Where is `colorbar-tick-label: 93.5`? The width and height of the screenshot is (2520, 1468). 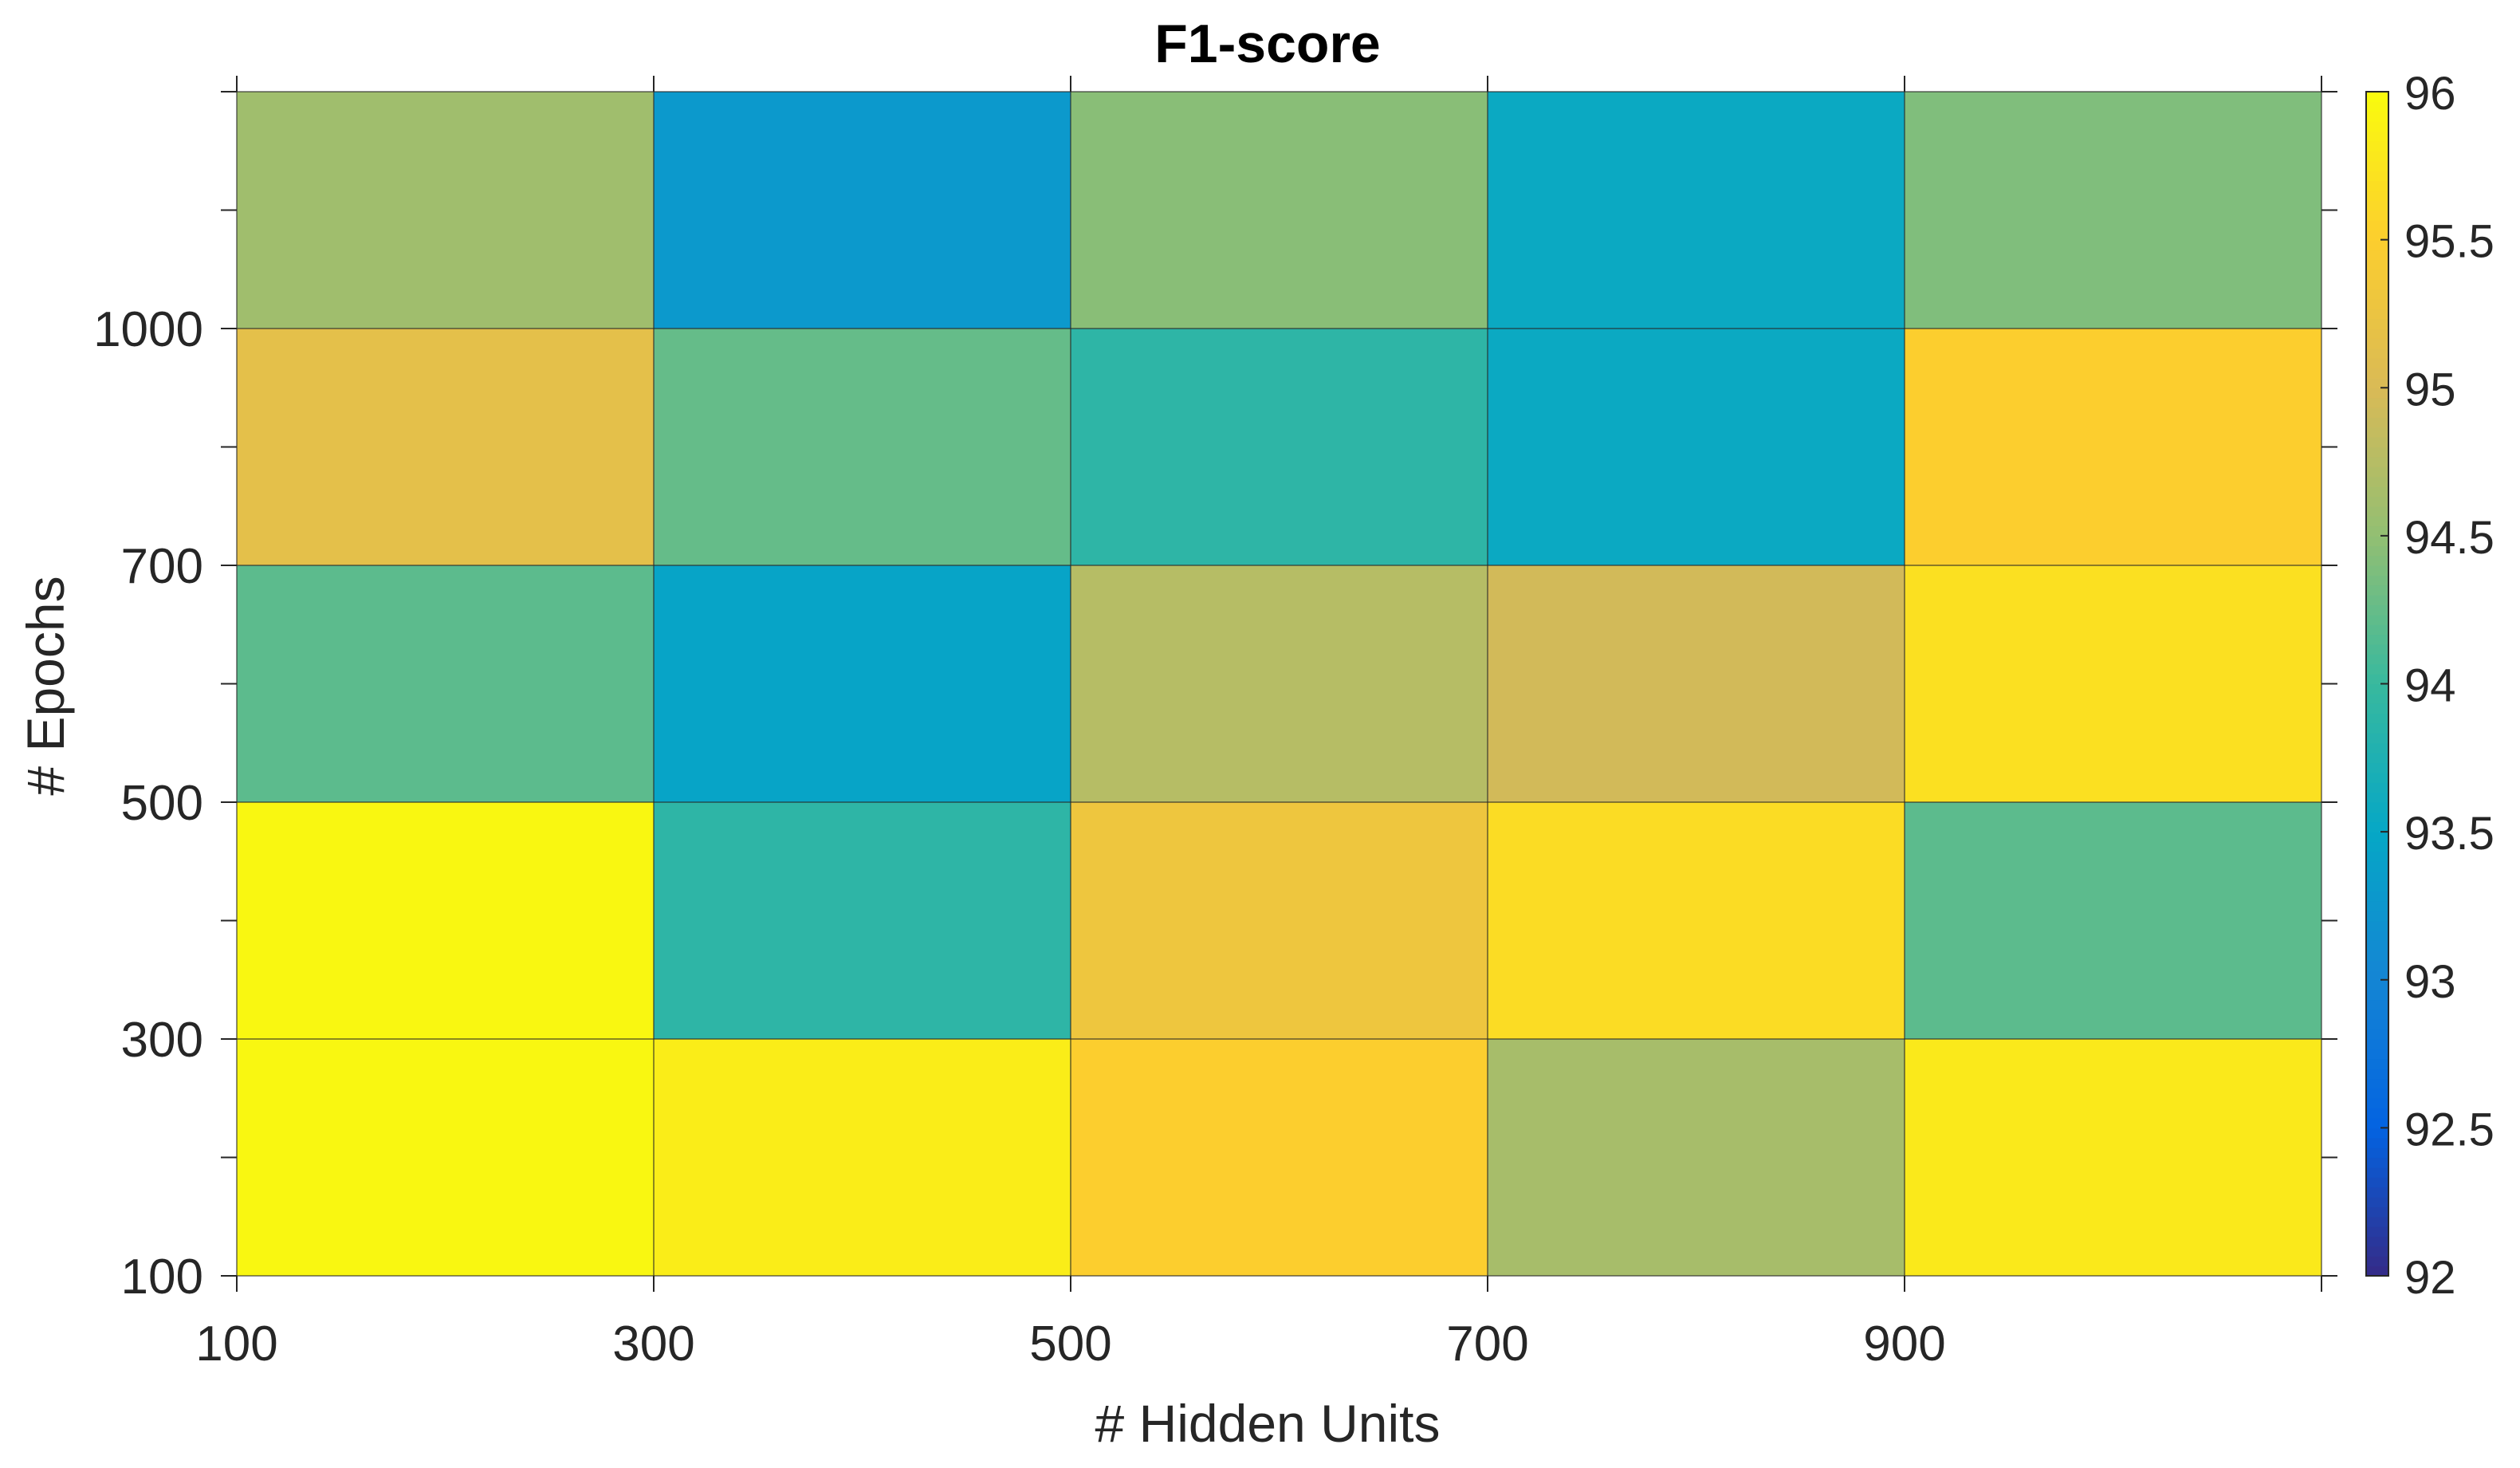 colorbar-tick-label: 93.5 is located at coordinates (2449, 834).